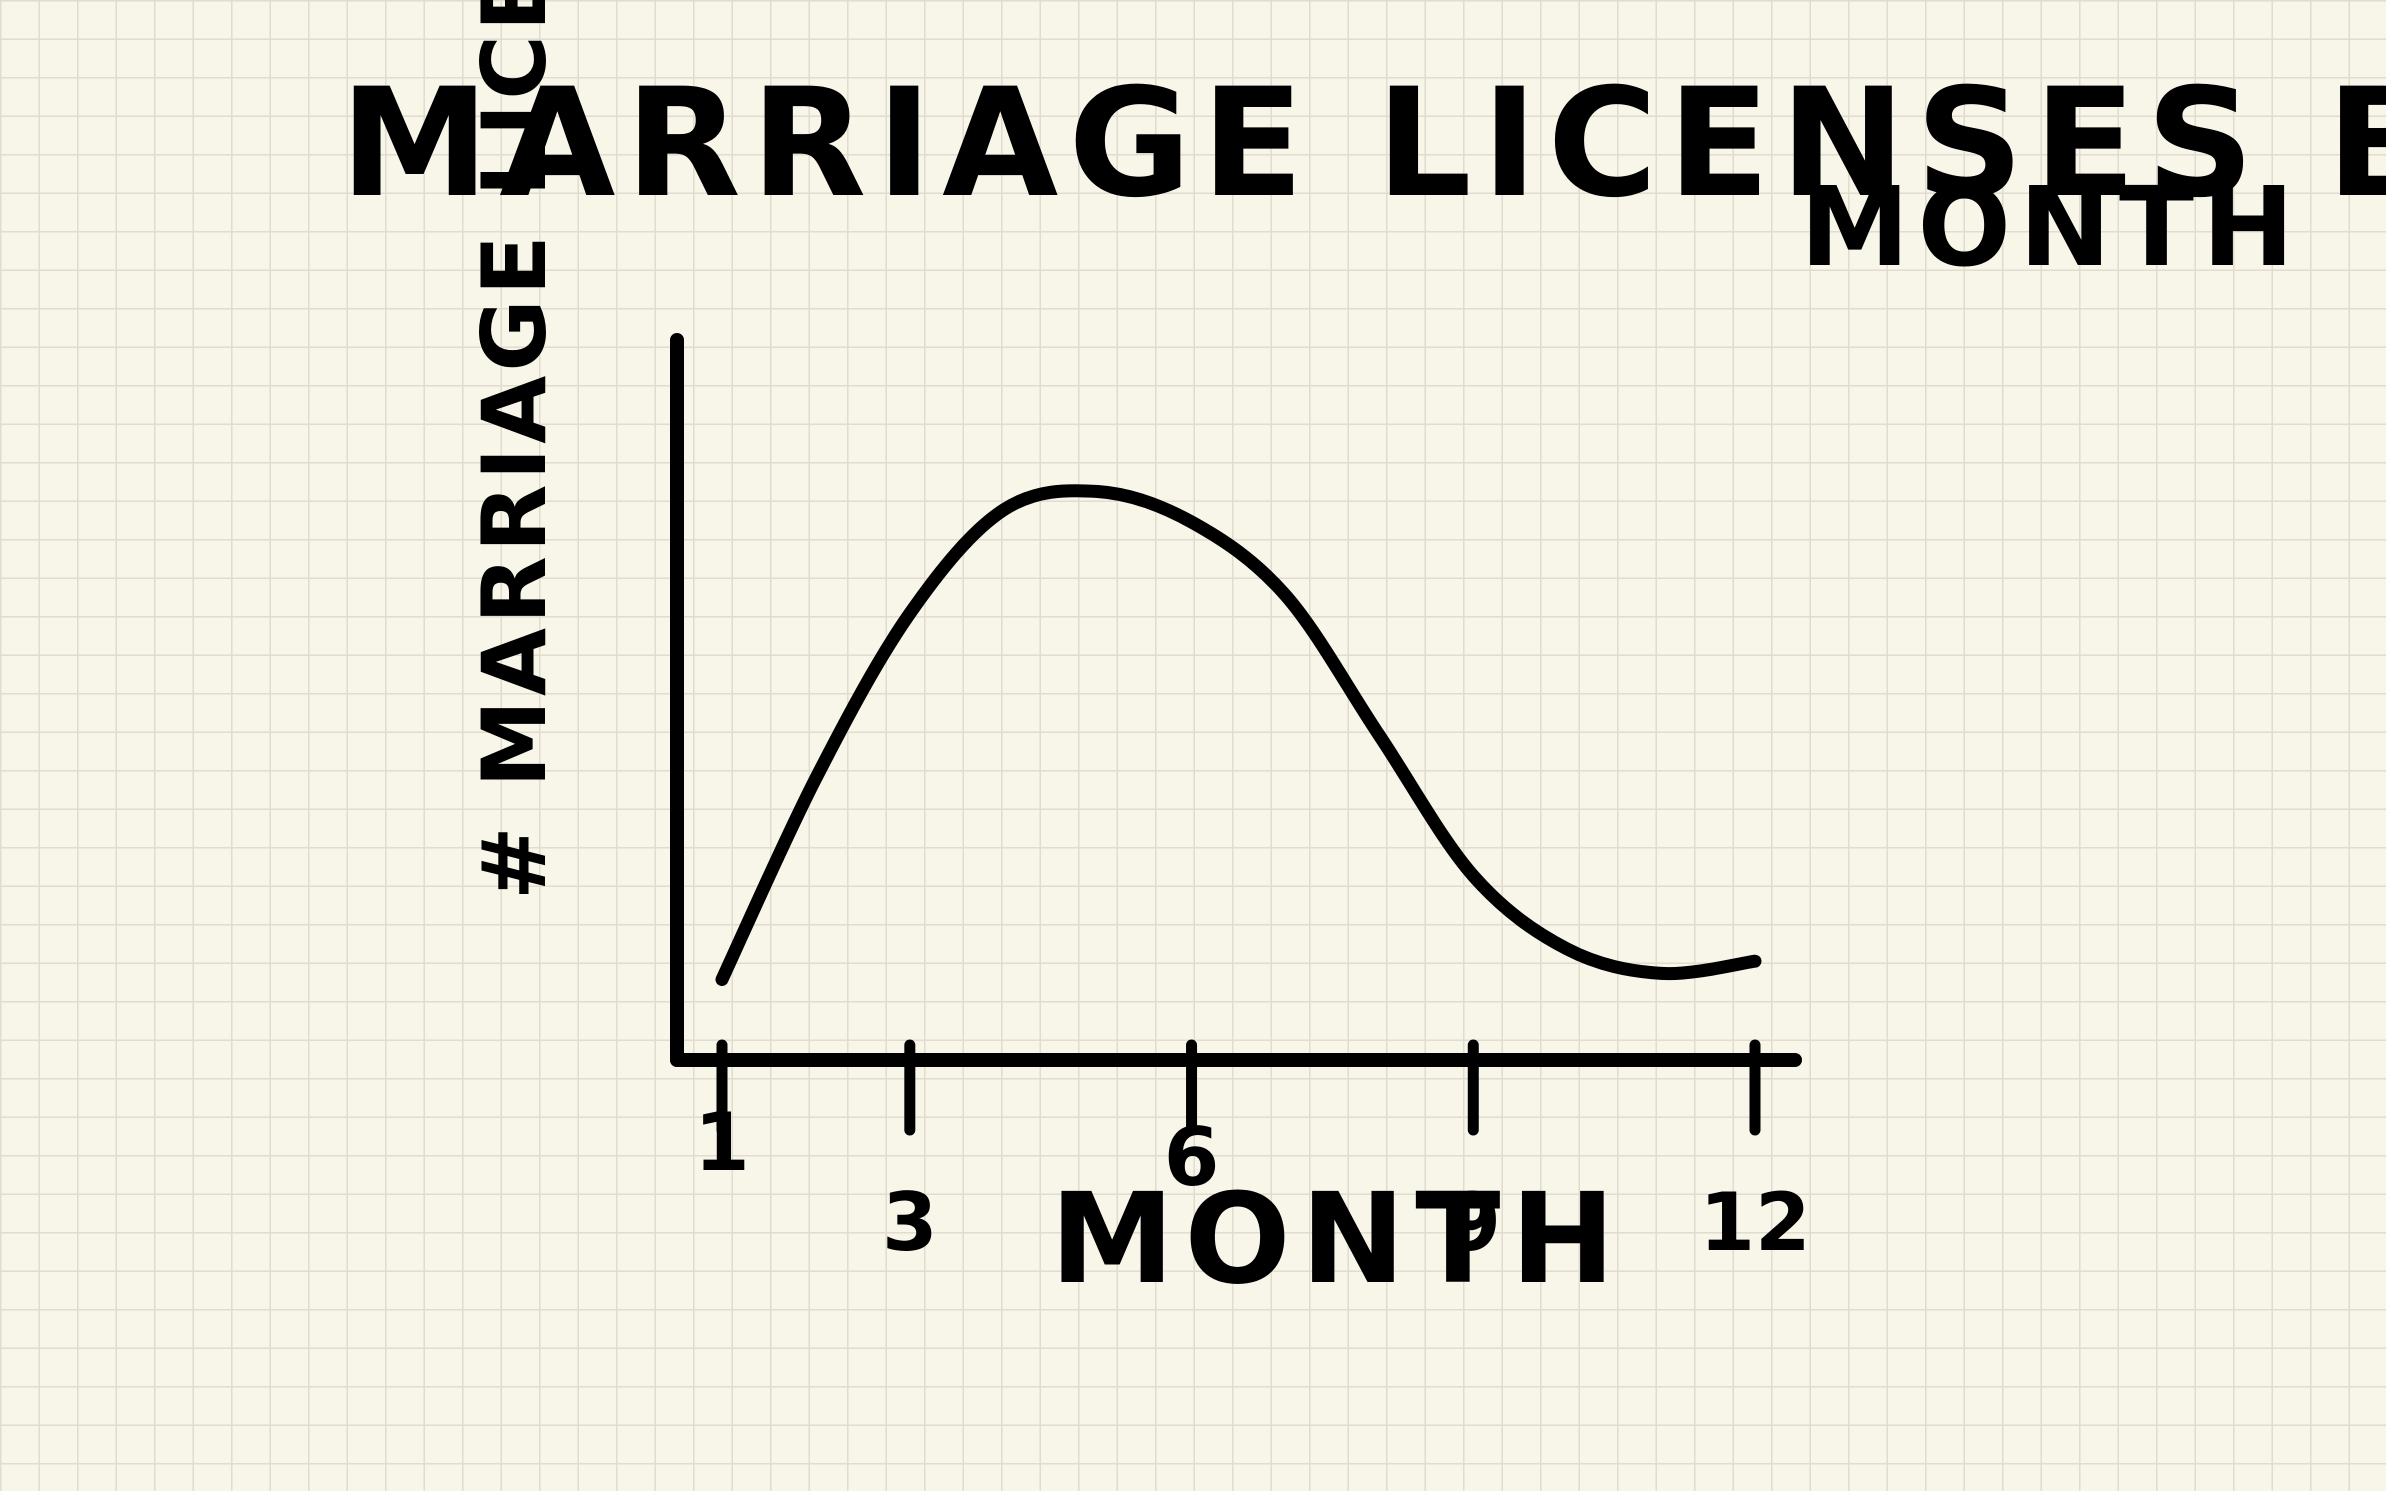  What do you see at coordinates (722, 1142) in the screenshot?
I see `x-tick-label: 1` at bounding box center [722, 1142].